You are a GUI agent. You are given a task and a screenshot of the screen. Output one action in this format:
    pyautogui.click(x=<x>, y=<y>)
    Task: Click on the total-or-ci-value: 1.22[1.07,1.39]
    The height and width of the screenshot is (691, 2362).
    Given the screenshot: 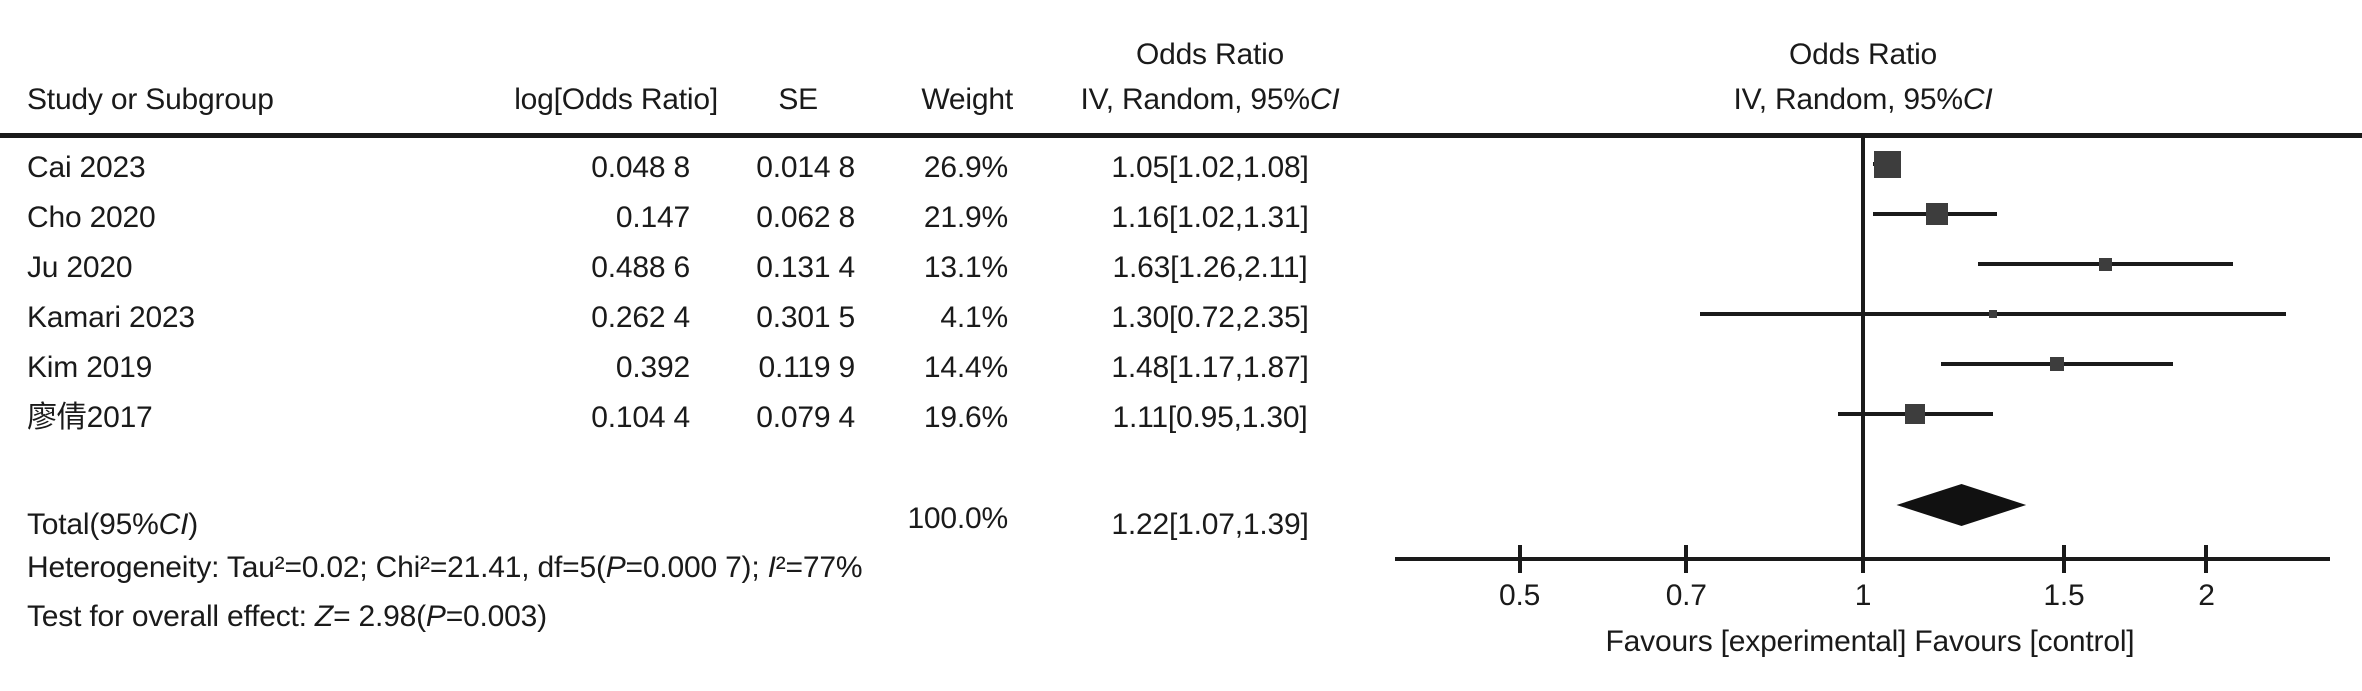 What is the action you would take?
    pyautogui.click(x=1210, y=524)
    